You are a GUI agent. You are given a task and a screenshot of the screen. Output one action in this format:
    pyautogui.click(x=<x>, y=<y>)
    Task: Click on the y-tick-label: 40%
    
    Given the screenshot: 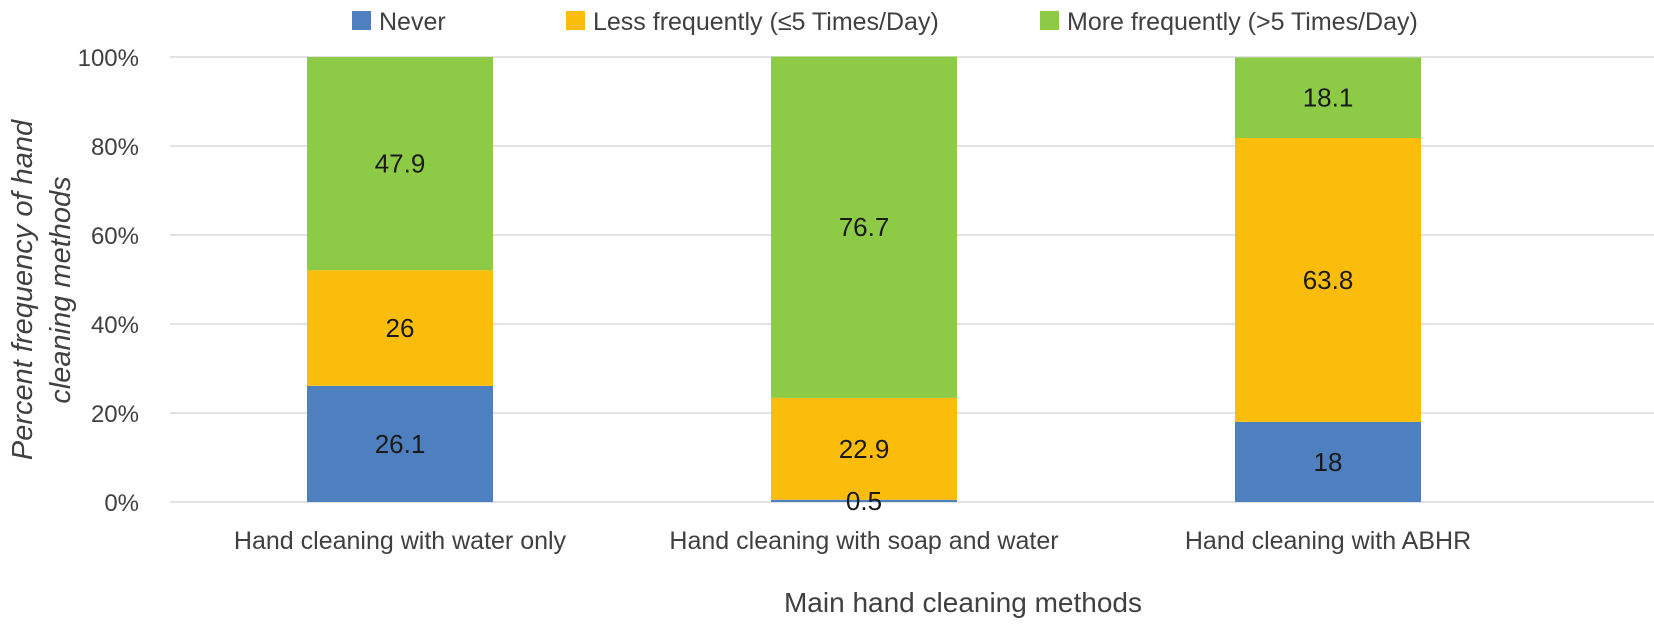 What is the action you would take?
    pyautogui.click(x=115, y=325)
    